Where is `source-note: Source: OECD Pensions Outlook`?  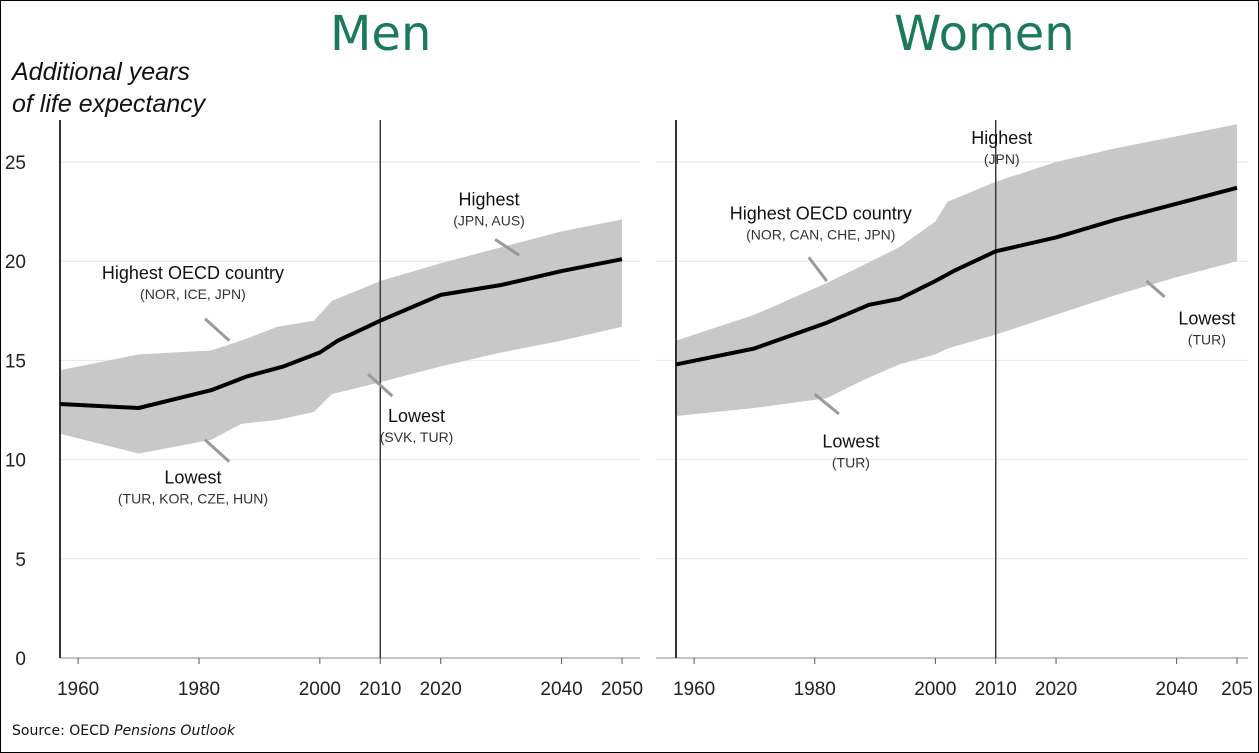
source-note: Source: OECD Pensions Outlook is located at coordinates (123, 731).